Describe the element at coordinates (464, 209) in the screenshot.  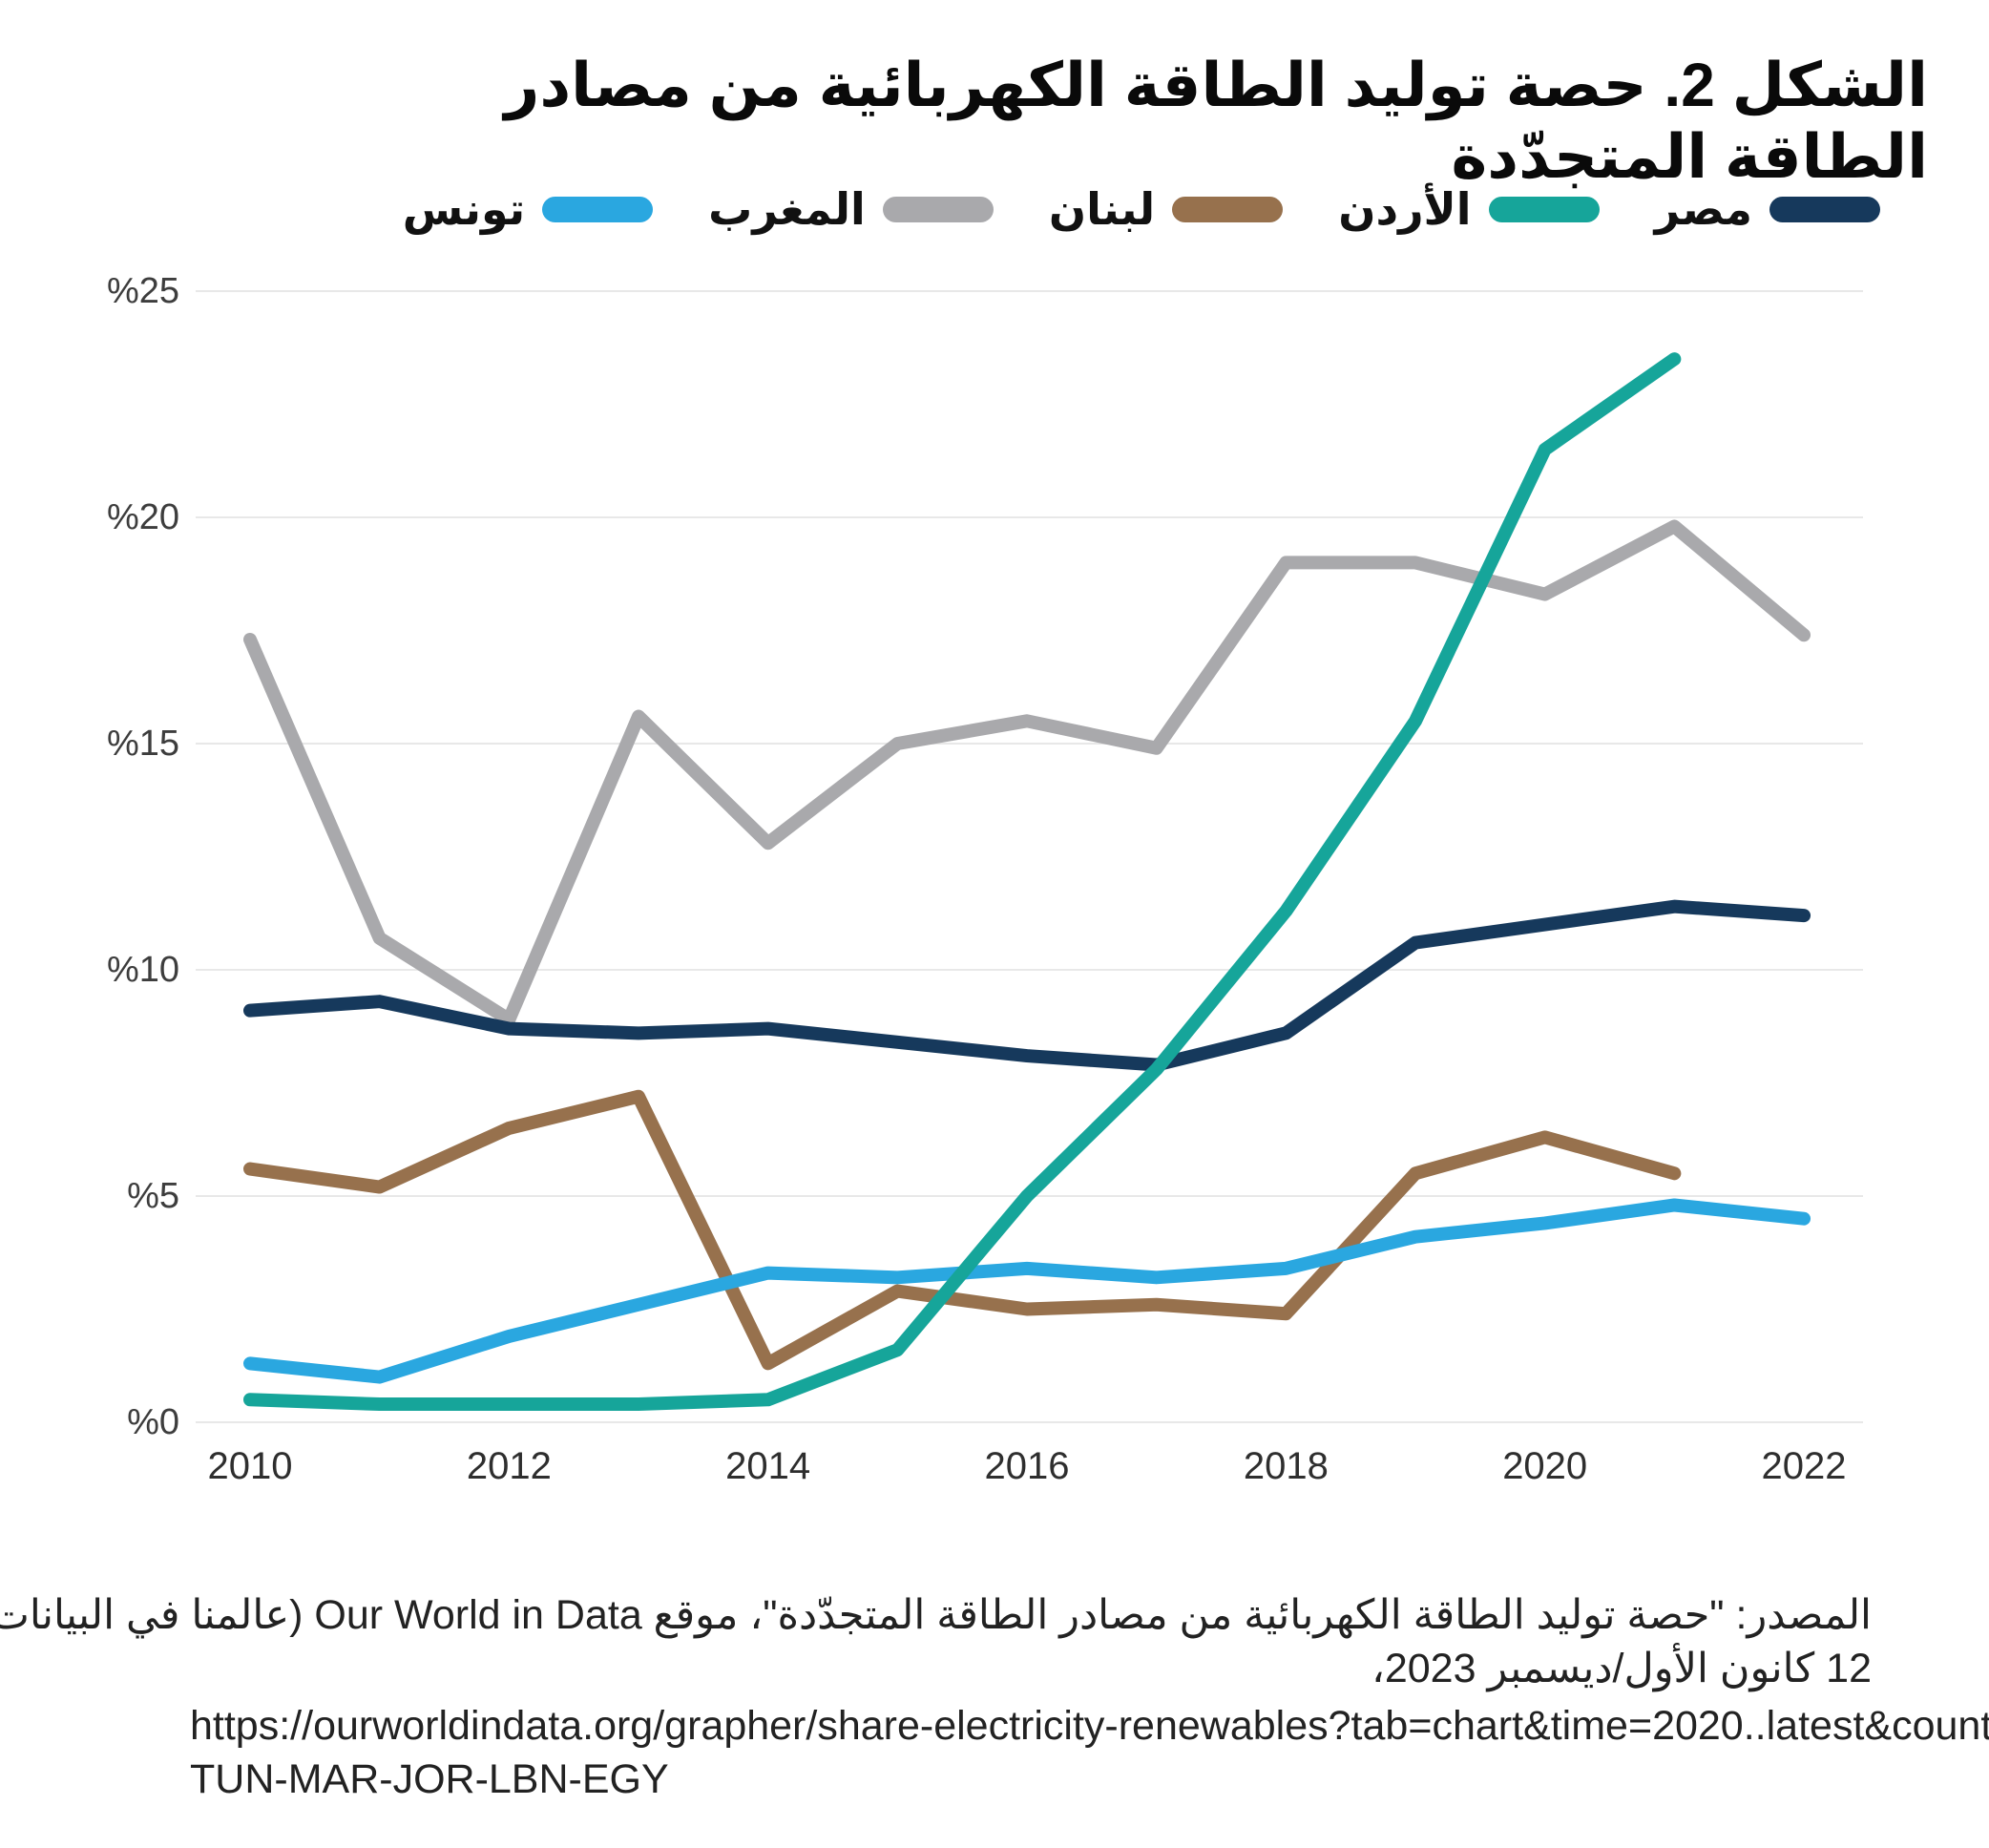
I see `legend-label-tunisia: تونس` at that location.